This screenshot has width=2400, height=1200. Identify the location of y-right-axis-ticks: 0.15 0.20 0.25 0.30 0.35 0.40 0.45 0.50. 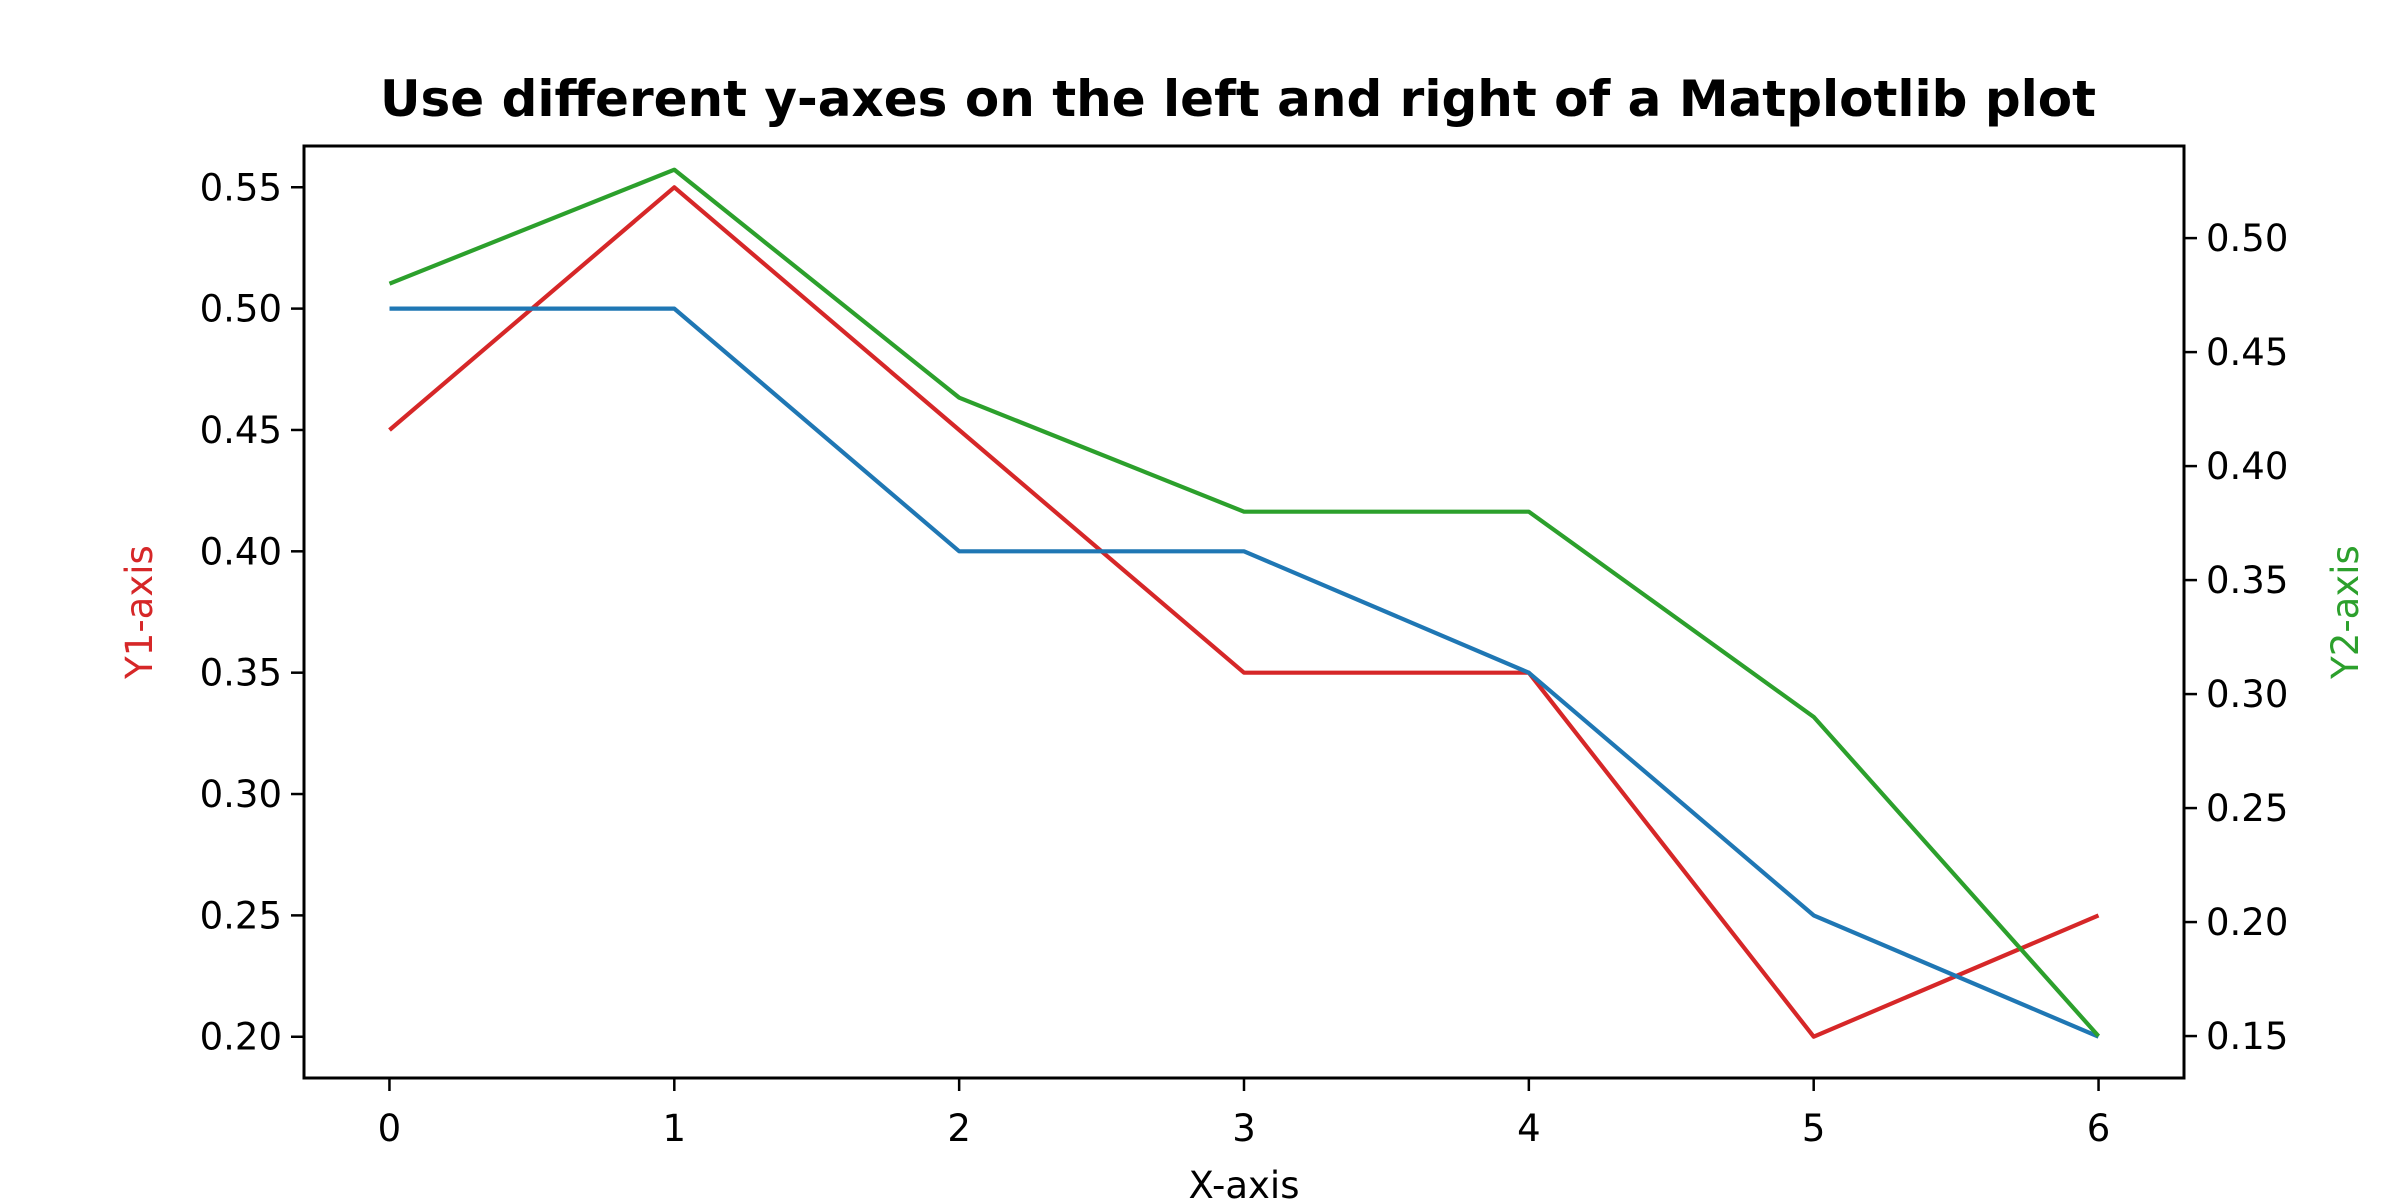
(2236, 637).